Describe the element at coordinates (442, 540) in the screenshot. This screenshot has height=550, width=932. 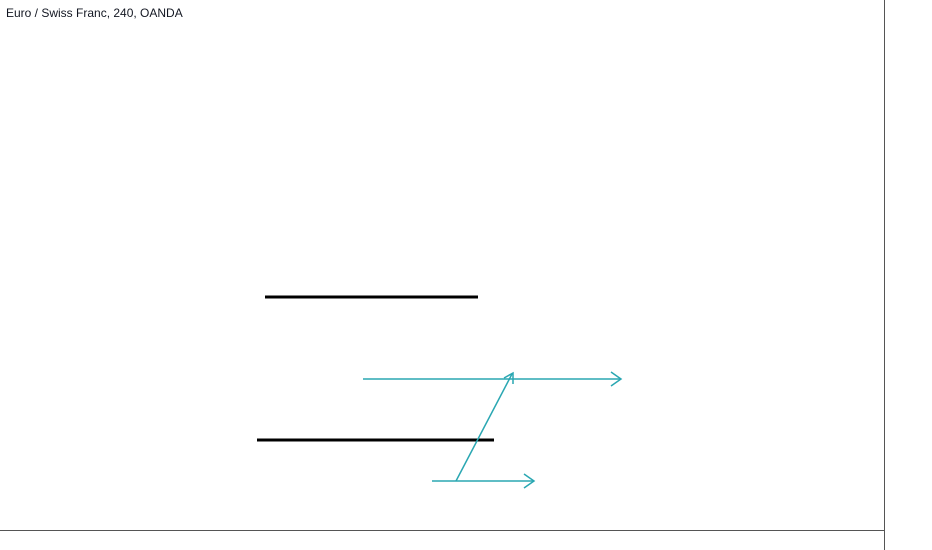
I see `time-axis` at that location.